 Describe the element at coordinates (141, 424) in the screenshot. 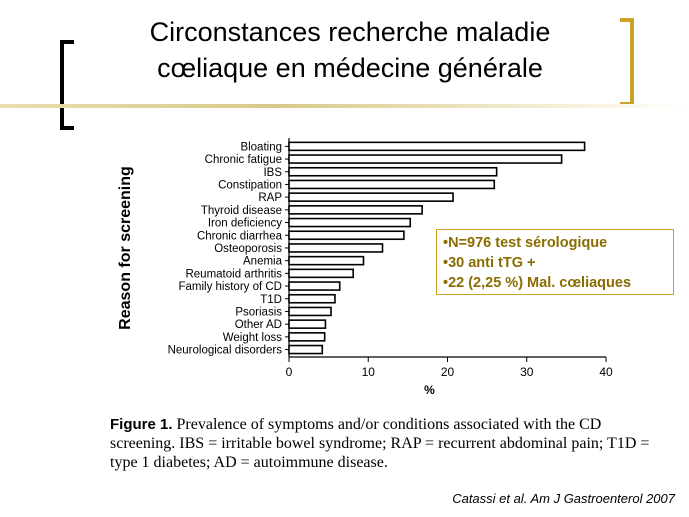

I see `figure-label: Figure 1.` at that location.